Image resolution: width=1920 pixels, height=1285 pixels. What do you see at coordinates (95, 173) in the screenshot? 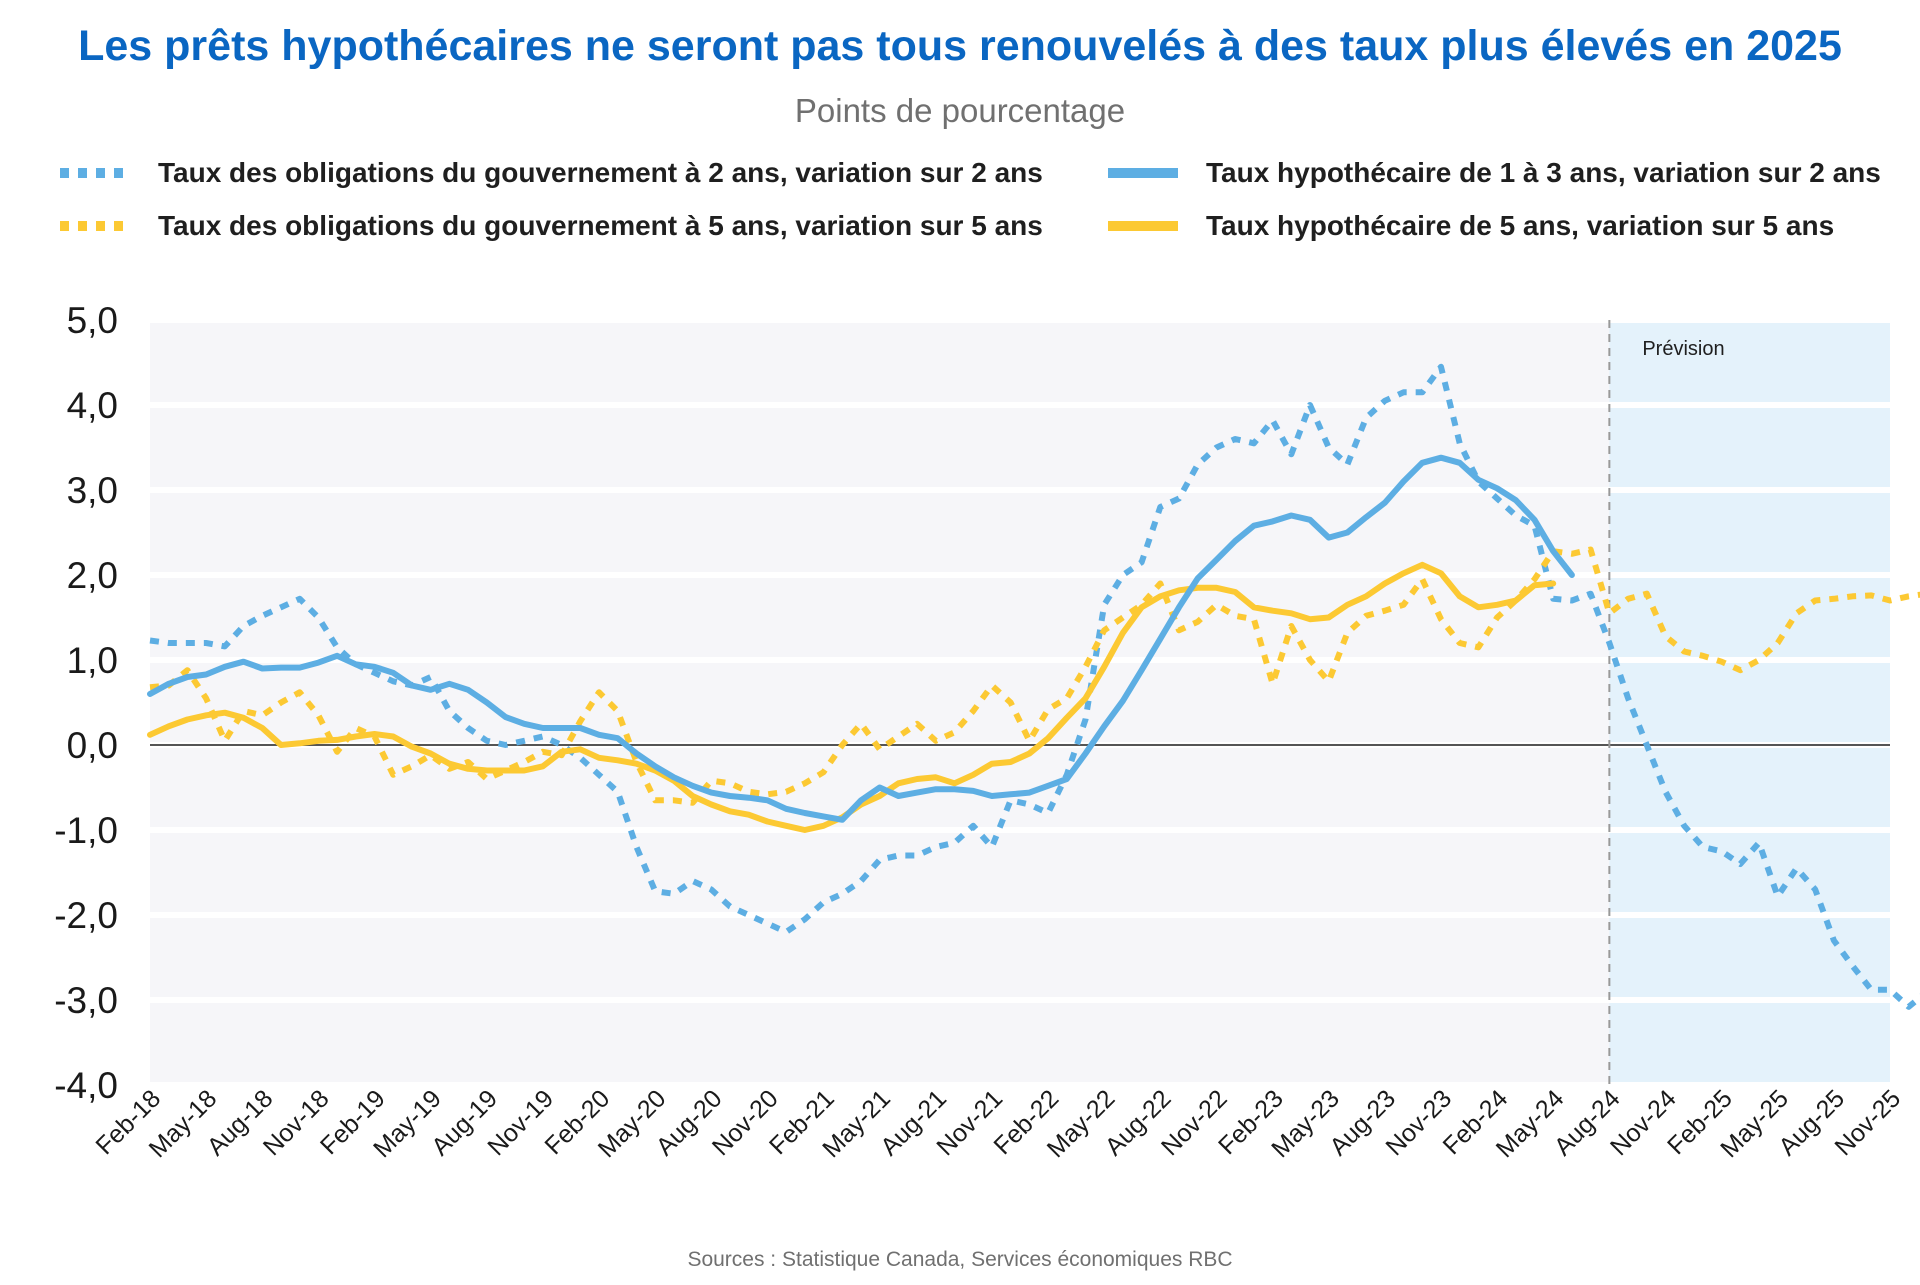
I see `legend-swatch-dotted-blue` at bounding box center [95, 173].